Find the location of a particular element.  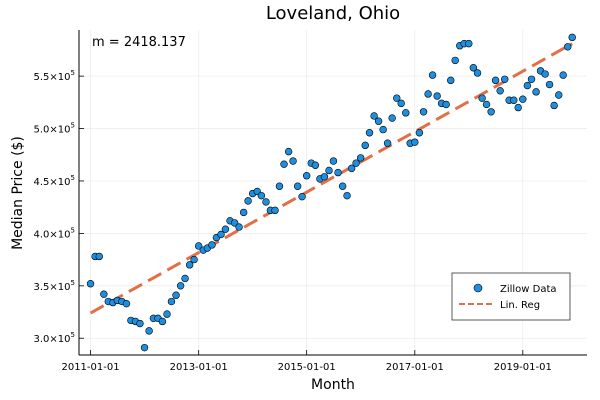

y-tick-label: 5.5×105 is located at coordinates (54, 76).